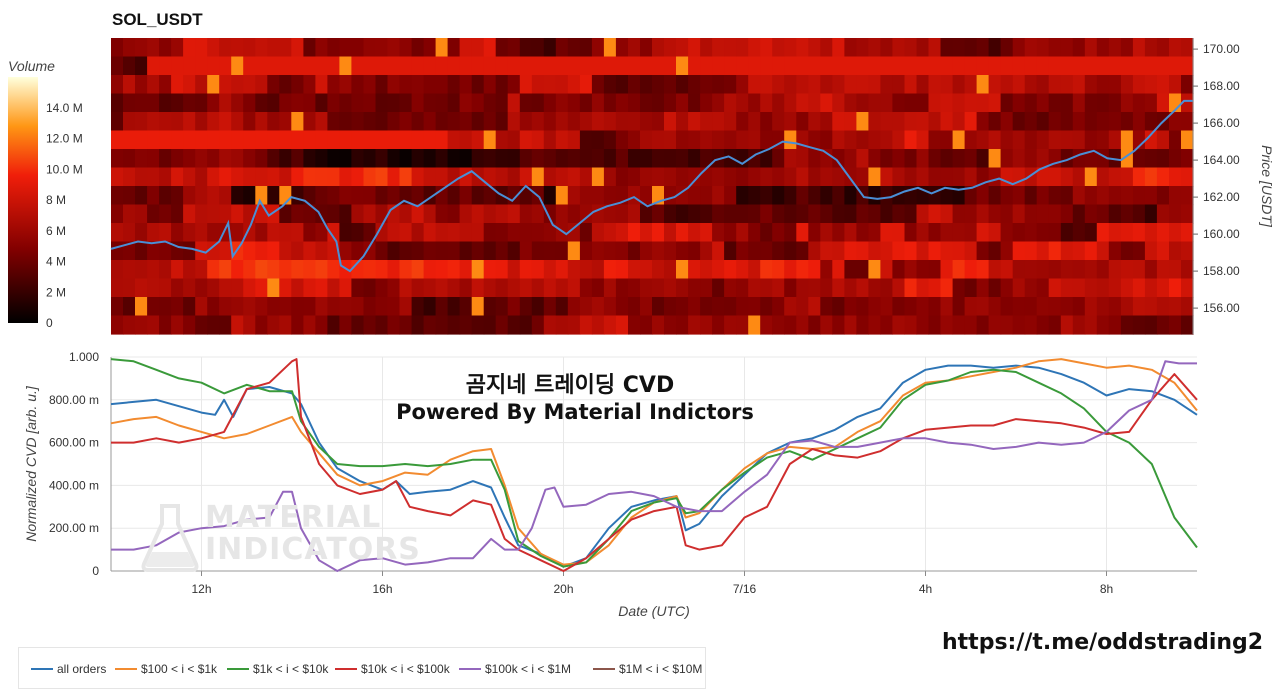  What do you see at coordinates (1103, 642) in the screenshot?
I see `footer-link: https://t.me/oddstrading2` at bounding box center [1103, 642].